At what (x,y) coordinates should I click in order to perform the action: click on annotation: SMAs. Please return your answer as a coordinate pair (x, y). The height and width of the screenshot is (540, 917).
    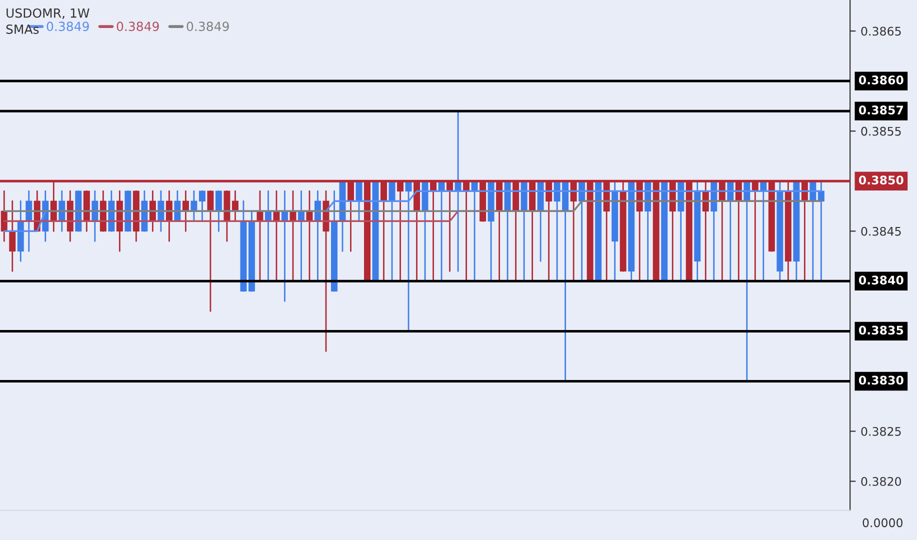
    Looking at the image, I should click on (22, 29).